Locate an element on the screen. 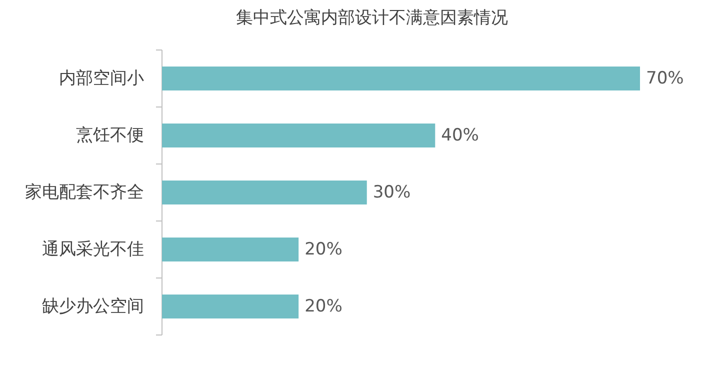 Image resolution: width=720 pixels, height=369 pixels. y-tick-label: 家电配套不齐全 is located at coordinates (84, 192).